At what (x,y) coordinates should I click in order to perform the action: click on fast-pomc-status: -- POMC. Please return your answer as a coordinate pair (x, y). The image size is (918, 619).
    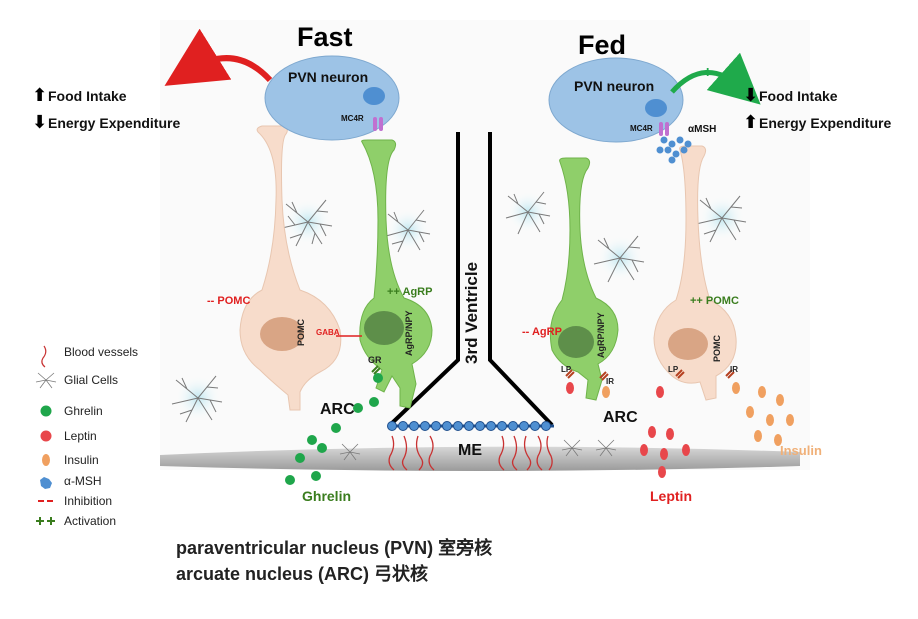
    Looking at the image, I should click on (229, 301).